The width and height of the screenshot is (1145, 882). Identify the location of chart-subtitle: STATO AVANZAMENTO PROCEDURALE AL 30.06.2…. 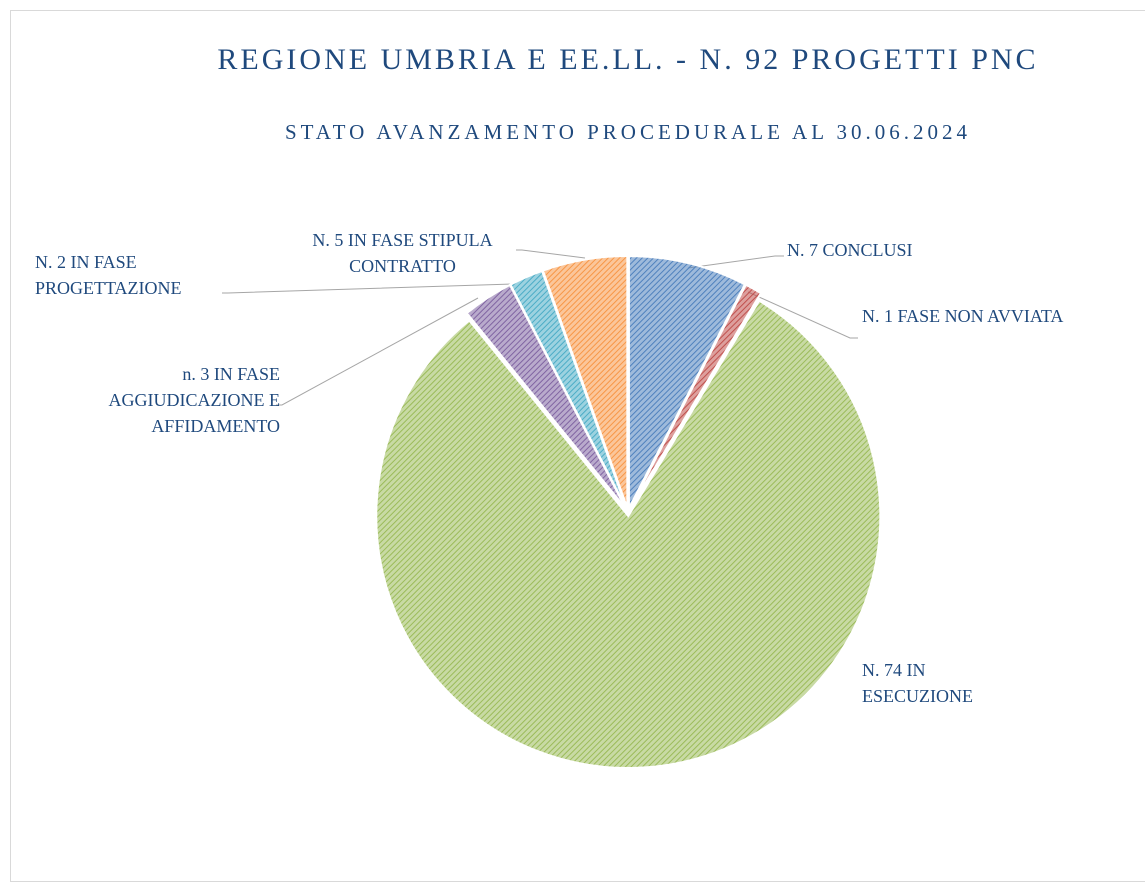
(628, 132).